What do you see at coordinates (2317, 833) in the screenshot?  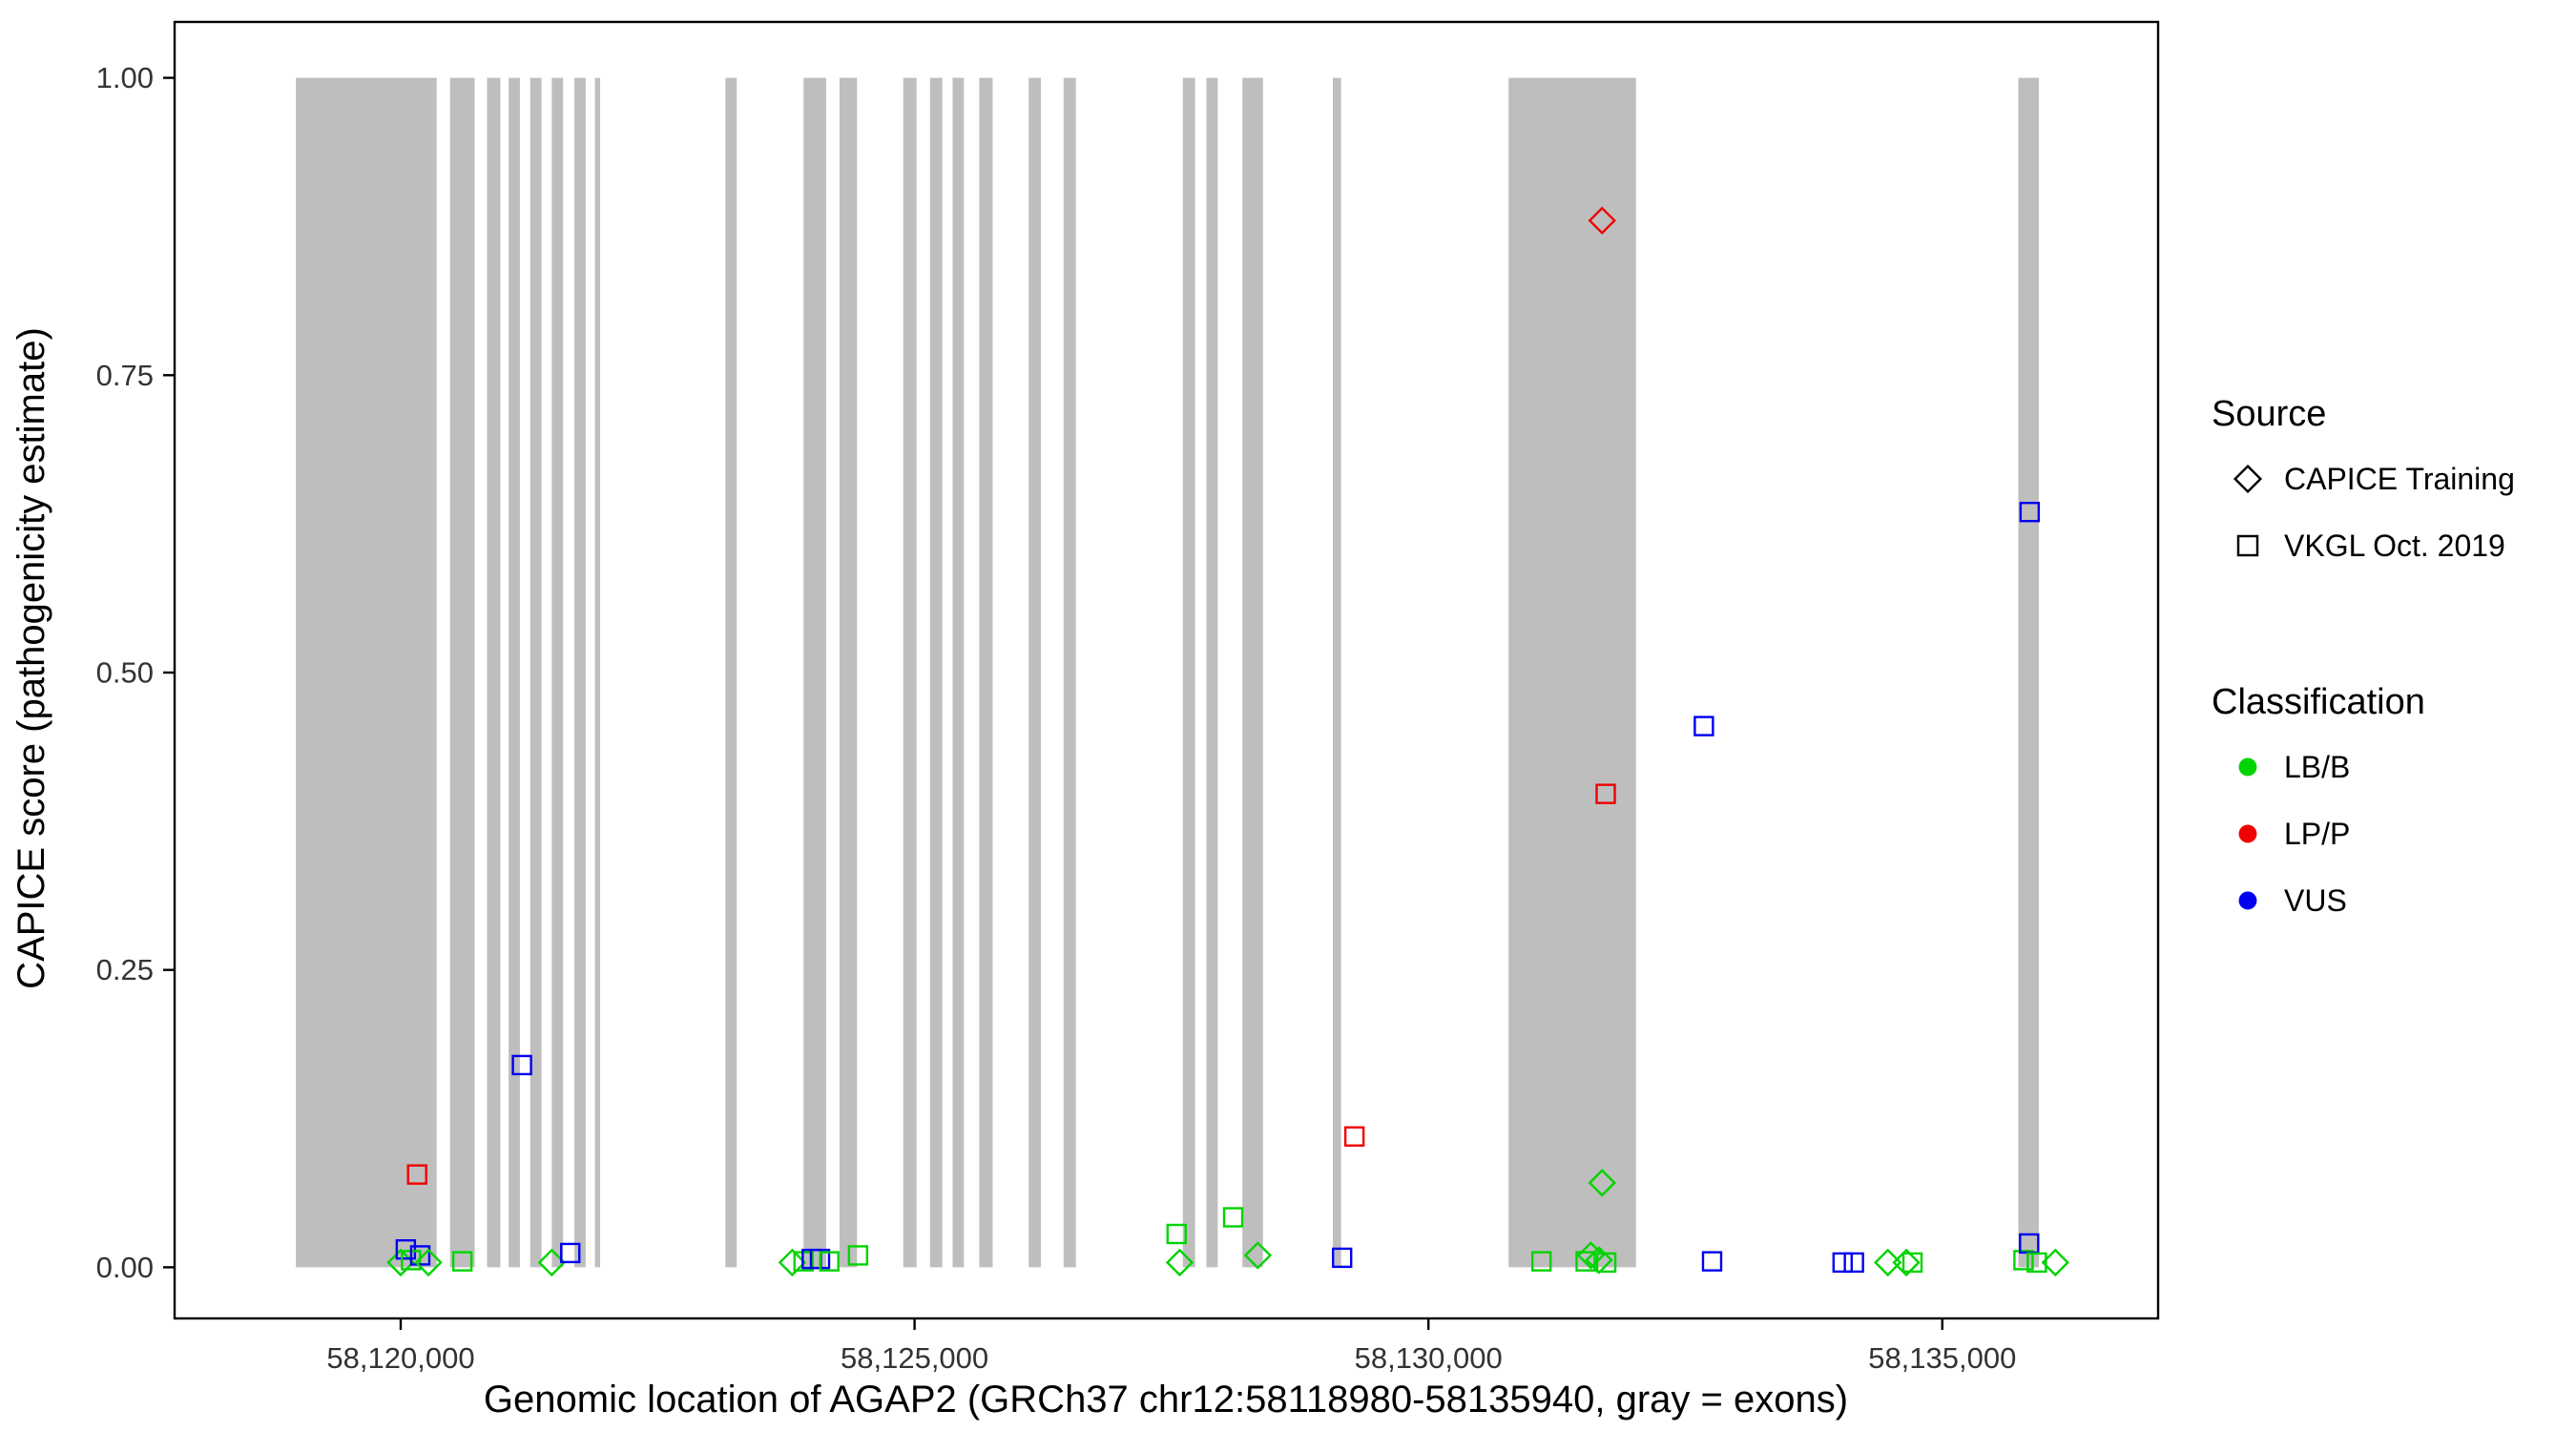 I see `legend-label-lpp: LP/P` at bounding box center [2317, 833].